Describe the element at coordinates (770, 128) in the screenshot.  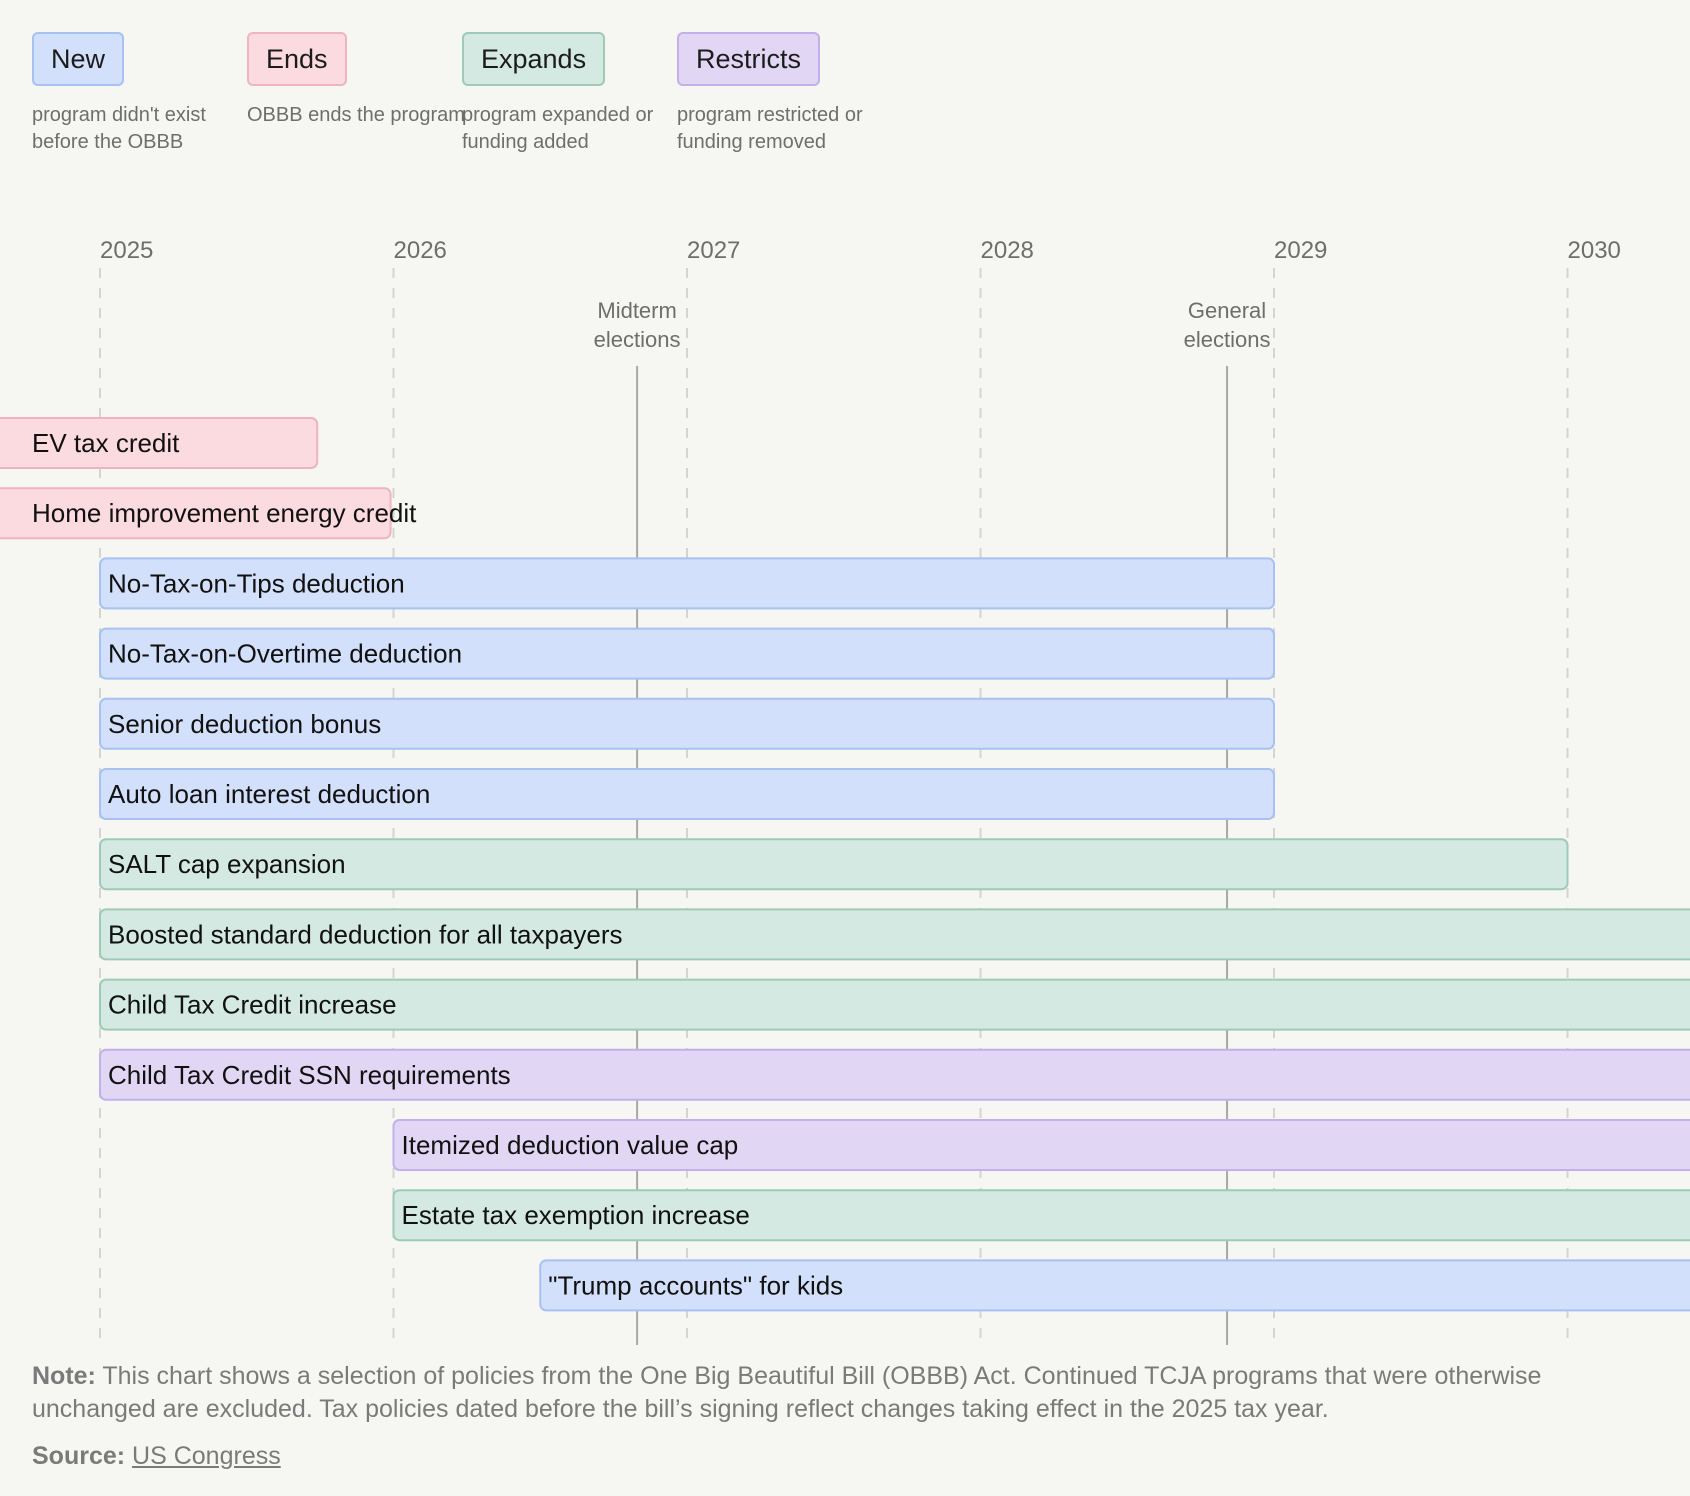
I see `legend-desc-restricts: program restricted or funding removed` at that location.